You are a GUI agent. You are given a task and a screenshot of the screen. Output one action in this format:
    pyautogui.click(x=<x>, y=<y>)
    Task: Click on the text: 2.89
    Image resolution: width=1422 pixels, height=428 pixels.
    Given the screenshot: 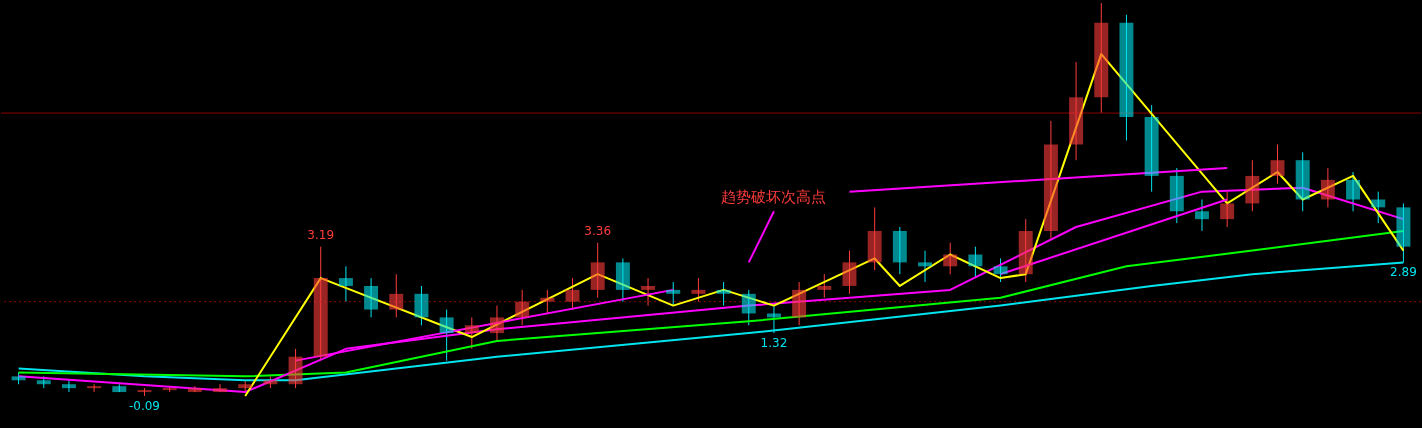 What is the action you would take?
    pyautogui.click(x=1403, y=272)
    